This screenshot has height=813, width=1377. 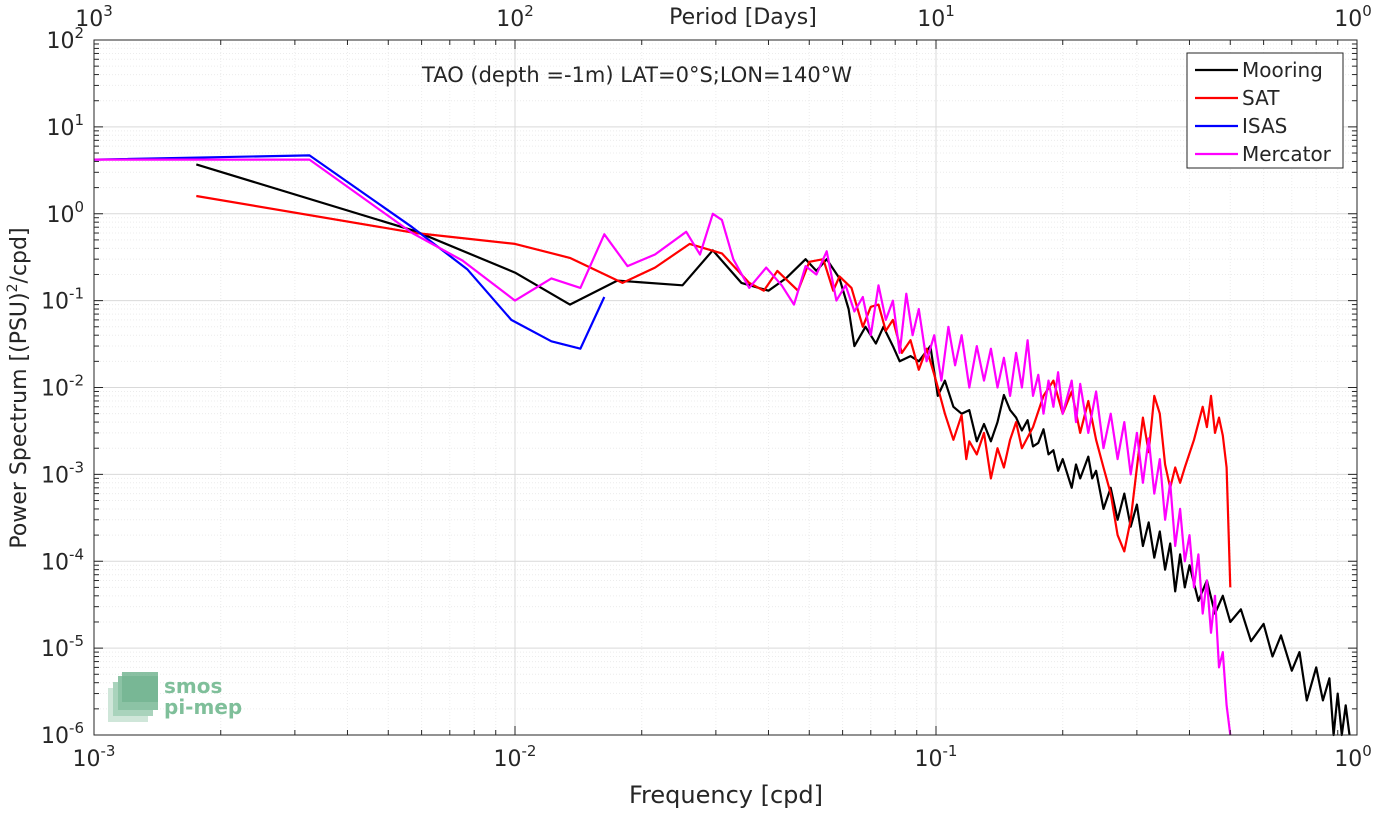 I want to click on y-tick-label: 10⁰, so click(x=65, y=213).